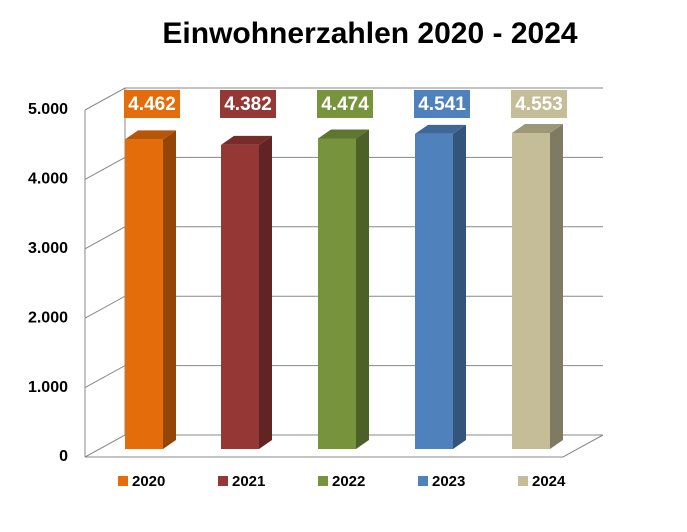  Describe the element at coordinates (369, 33) in the screenshot. I see `chart-title: Einwohnerzahlen 2020 - 2024` at that location.